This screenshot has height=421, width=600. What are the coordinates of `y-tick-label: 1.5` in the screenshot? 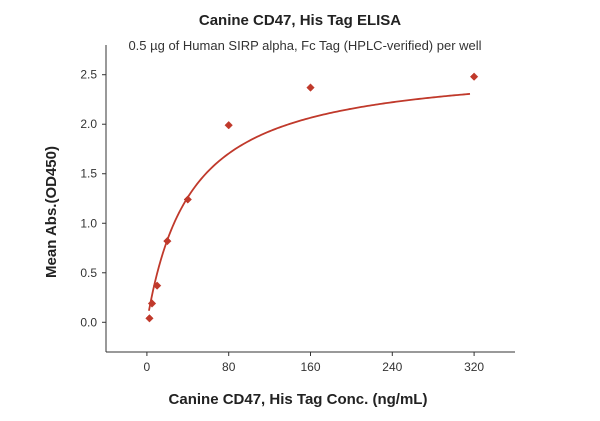 It's located at (88, 174).